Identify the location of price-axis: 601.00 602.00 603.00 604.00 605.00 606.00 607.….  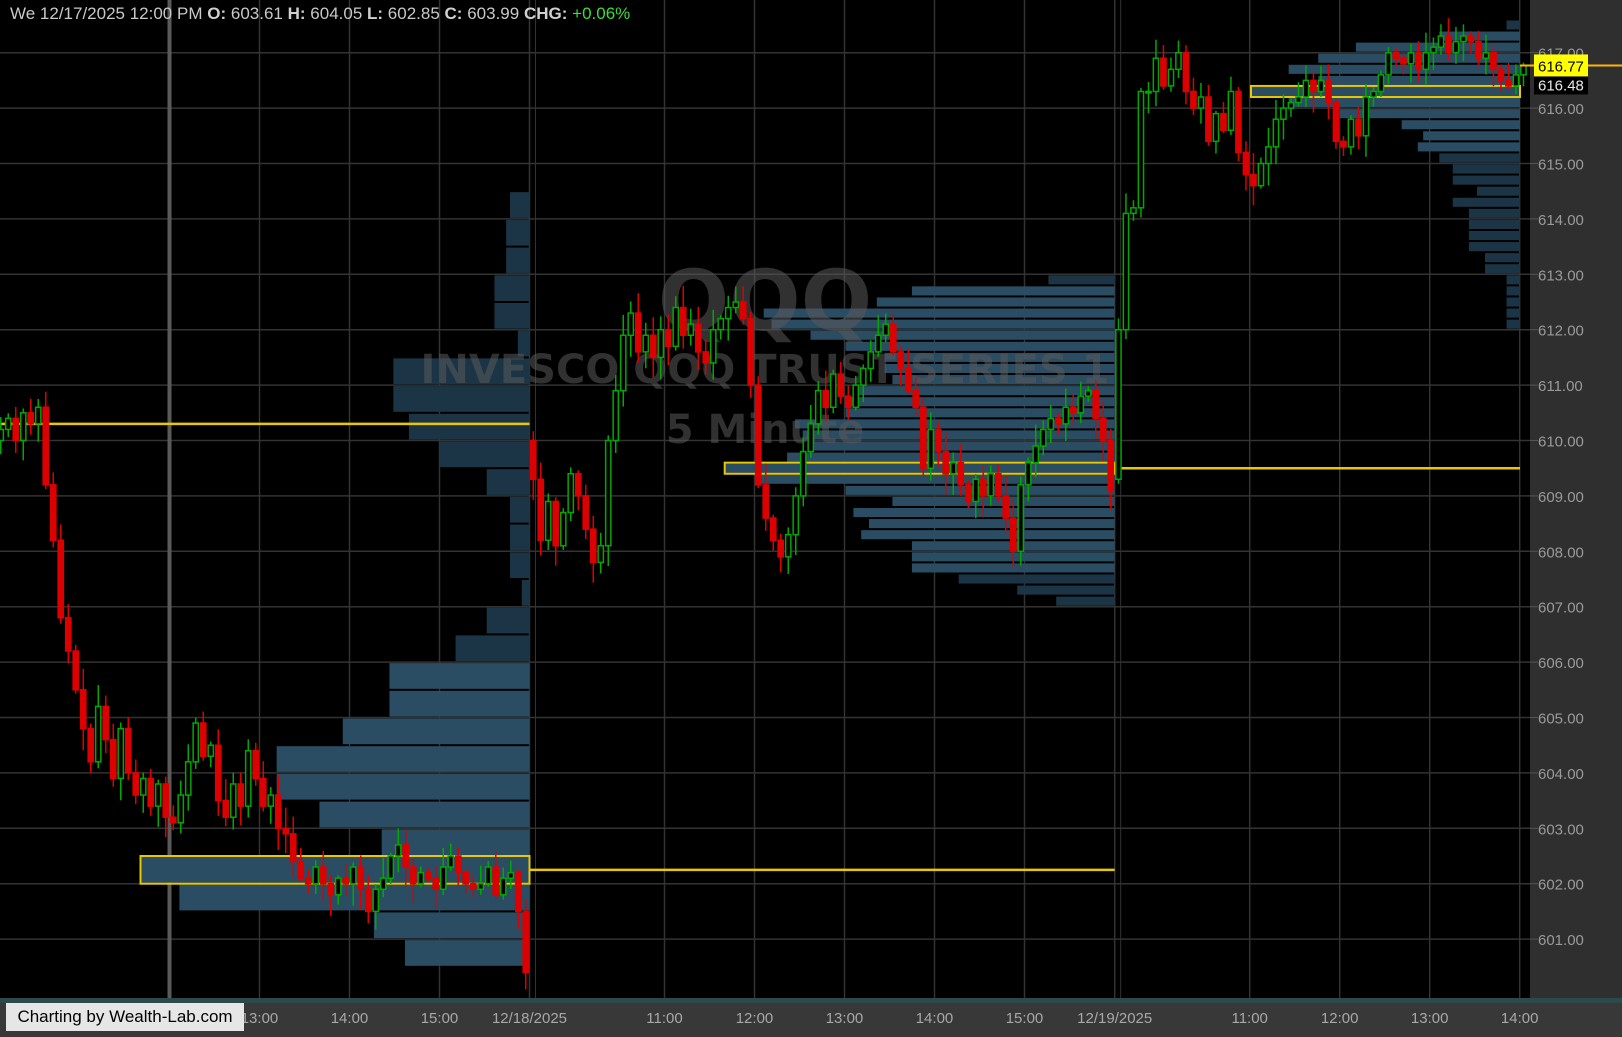
(1571, 499).